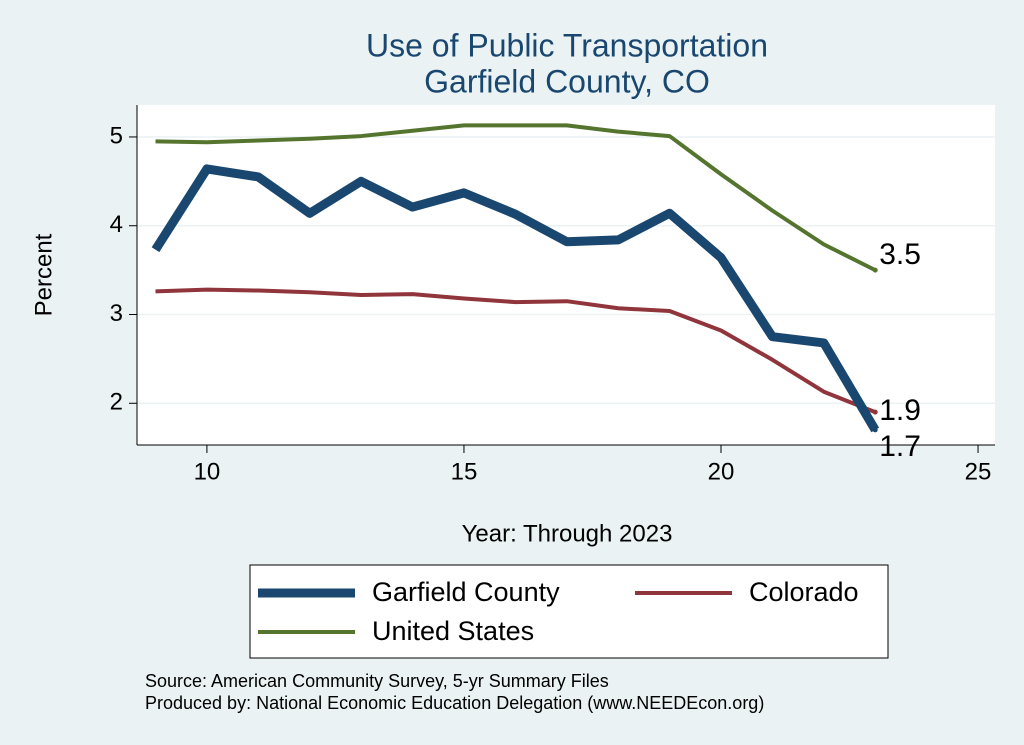 The width and height of the screenshot is (1024, 745). Describe the element at coordinates (567, 81) in the screenshot. I see `chart-subtitle: Garfield County, CO` at that location.